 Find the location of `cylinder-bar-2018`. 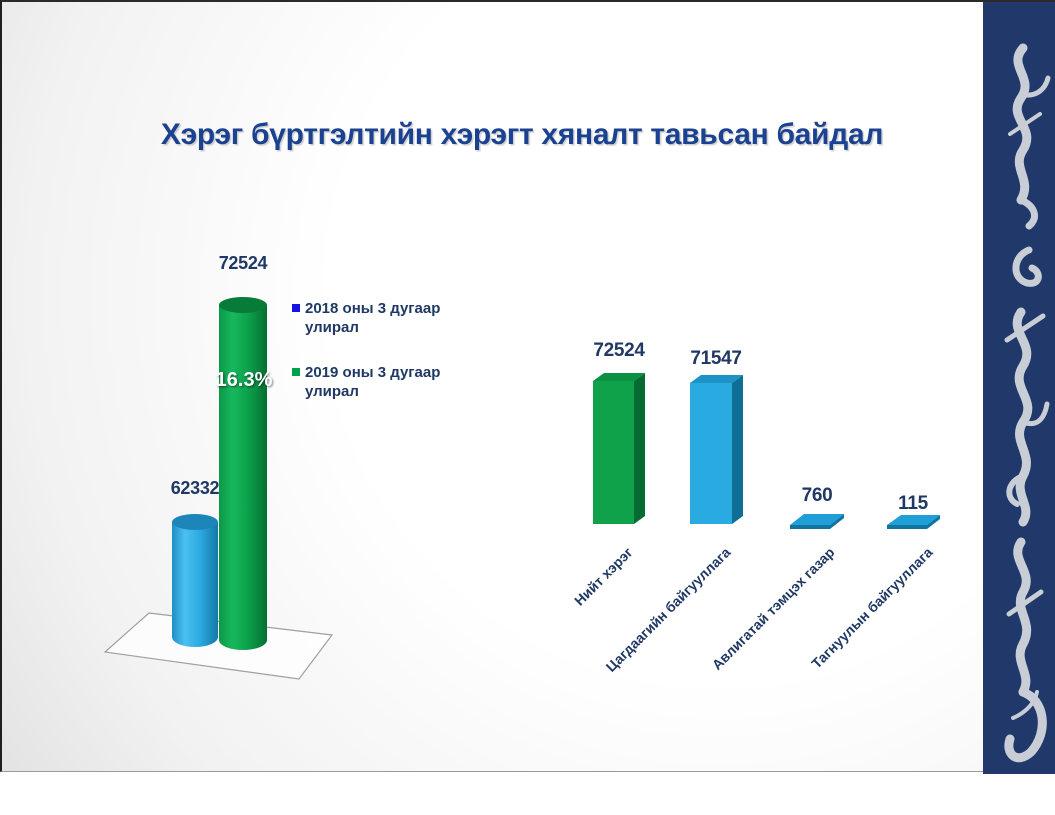

cylinder-bar-2018 is located at coordinates (195, 580).